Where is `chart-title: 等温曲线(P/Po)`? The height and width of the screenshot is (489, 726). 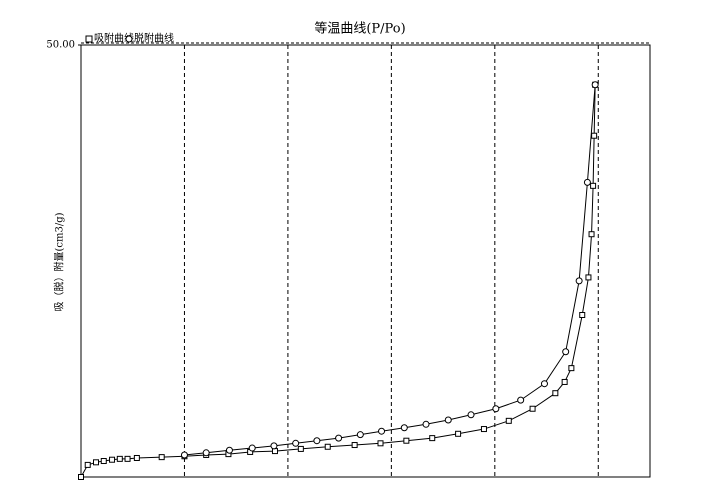
chart-title: 等温曲线(P/Po) is located at coordinates (359, 29).